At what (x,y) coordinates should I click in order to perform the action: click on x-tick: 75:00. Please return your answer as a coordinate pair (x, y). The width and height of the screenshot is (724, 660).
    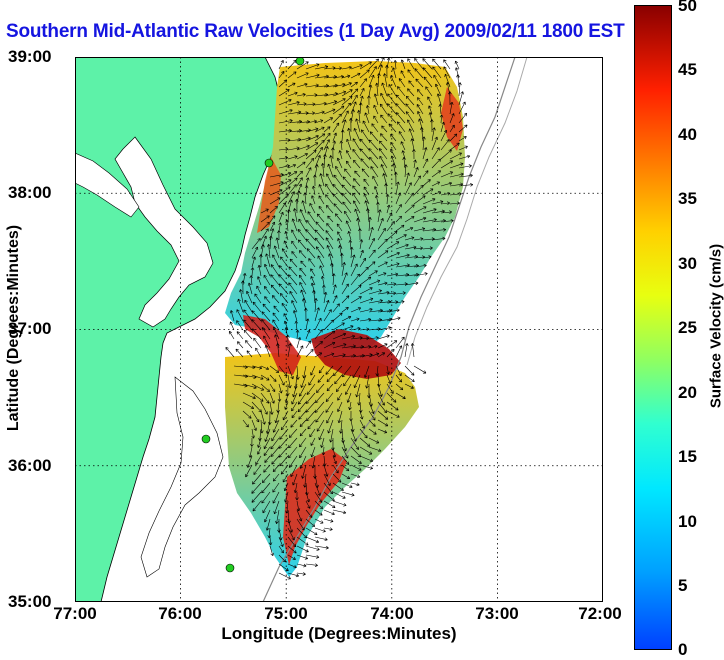
    Looking at the image, I should click on (285, 614).